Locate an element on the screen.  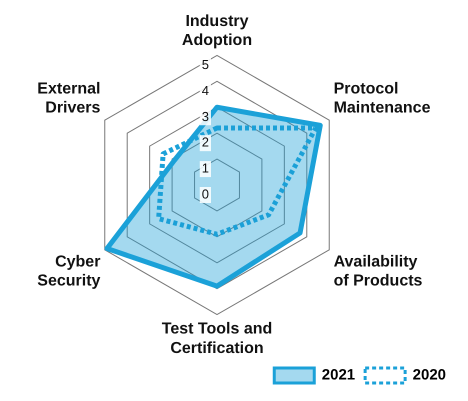
spoke-label: Availability of Products is located at coordinates (378, 271).